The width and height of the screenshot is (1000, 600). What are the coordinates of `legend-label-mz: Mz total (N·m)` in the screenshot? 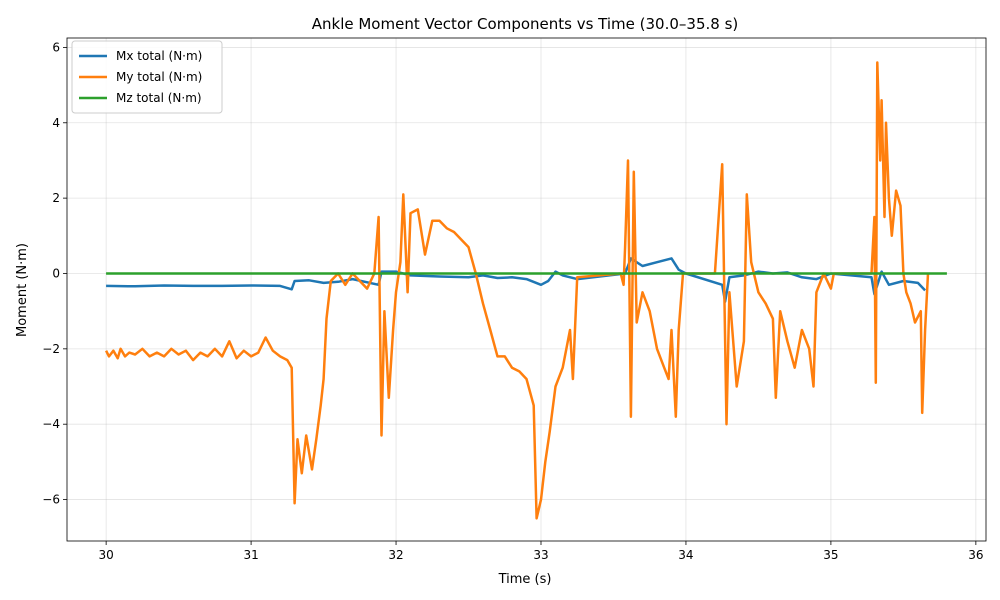 It's located at (159, 98).